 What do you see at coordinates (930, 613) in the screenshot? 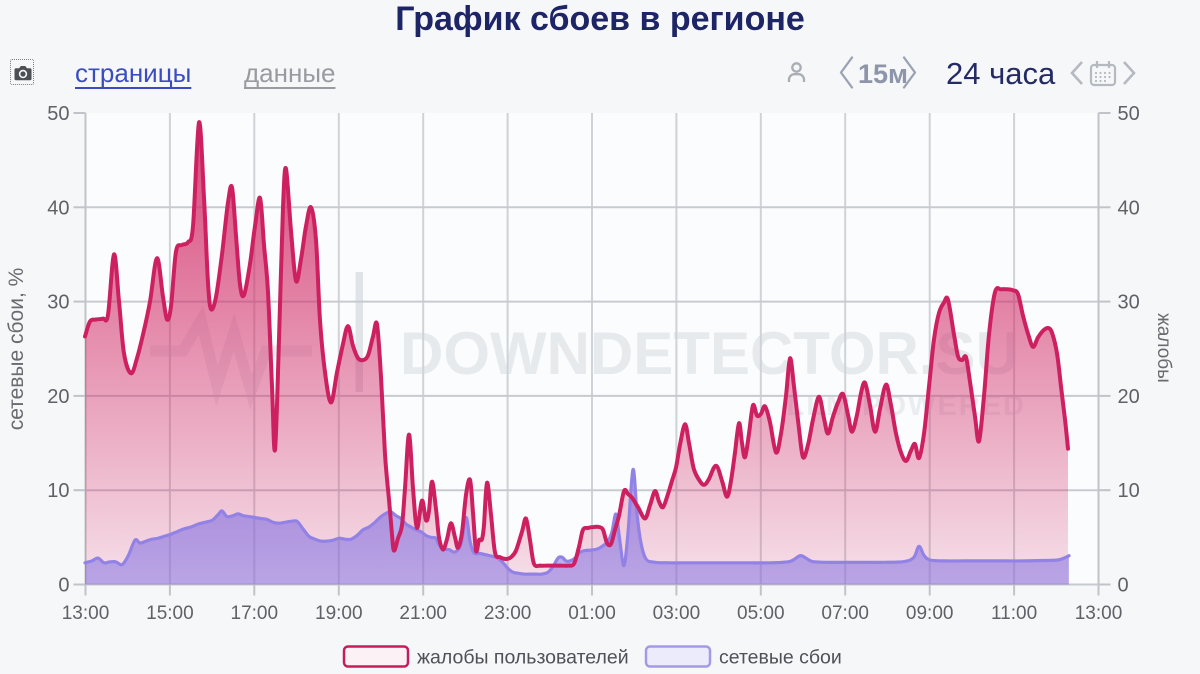
I see `svg-text: 09:00` at bounding box center [930, 613].